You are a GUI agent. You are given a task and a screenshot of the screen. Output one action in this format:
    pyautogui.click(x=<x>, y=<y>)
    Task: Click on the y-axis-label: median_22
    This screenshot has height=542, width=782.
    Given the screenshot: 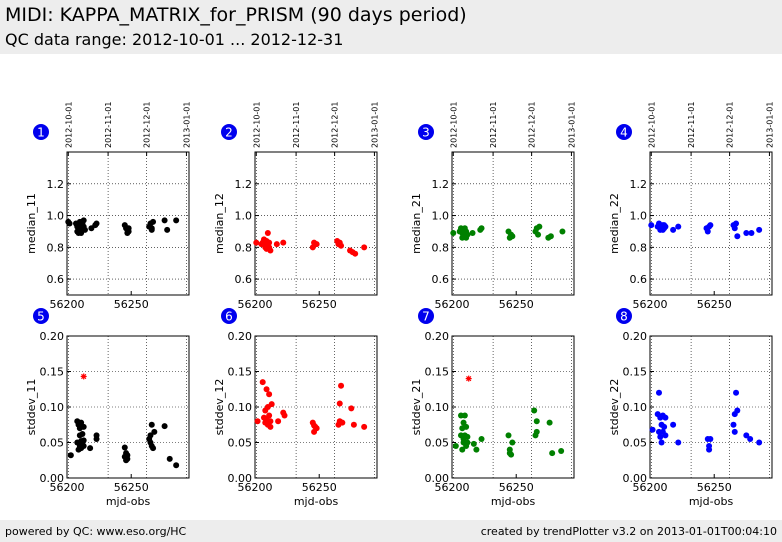 What is the action you would take?
    pyautogui.click(x=614, y=223)
    